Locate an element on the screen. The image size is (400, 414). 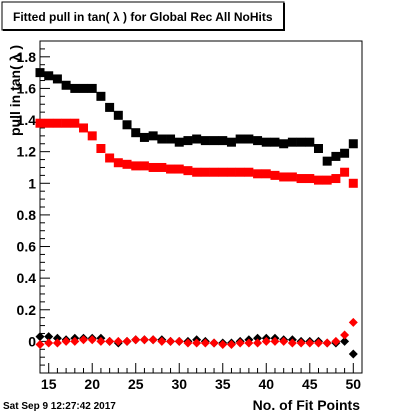
y-tick-label: 0.2 is located at coordinates (27, 310).